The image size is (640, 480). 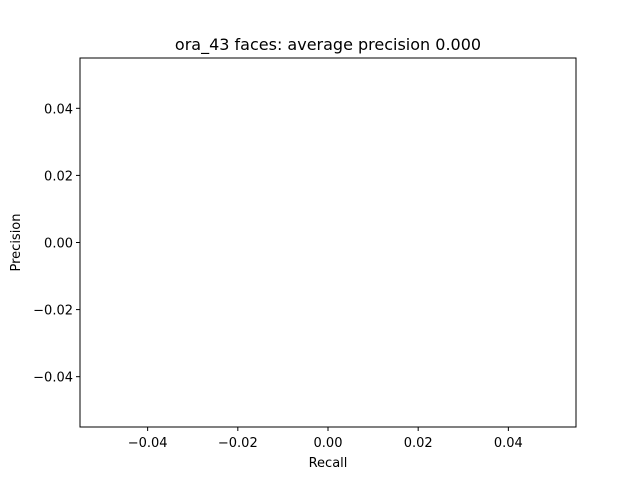 I want to click on x-axis: −0.04 −0.02 0.00 0.02 0.04, so click(x=325, y=439).